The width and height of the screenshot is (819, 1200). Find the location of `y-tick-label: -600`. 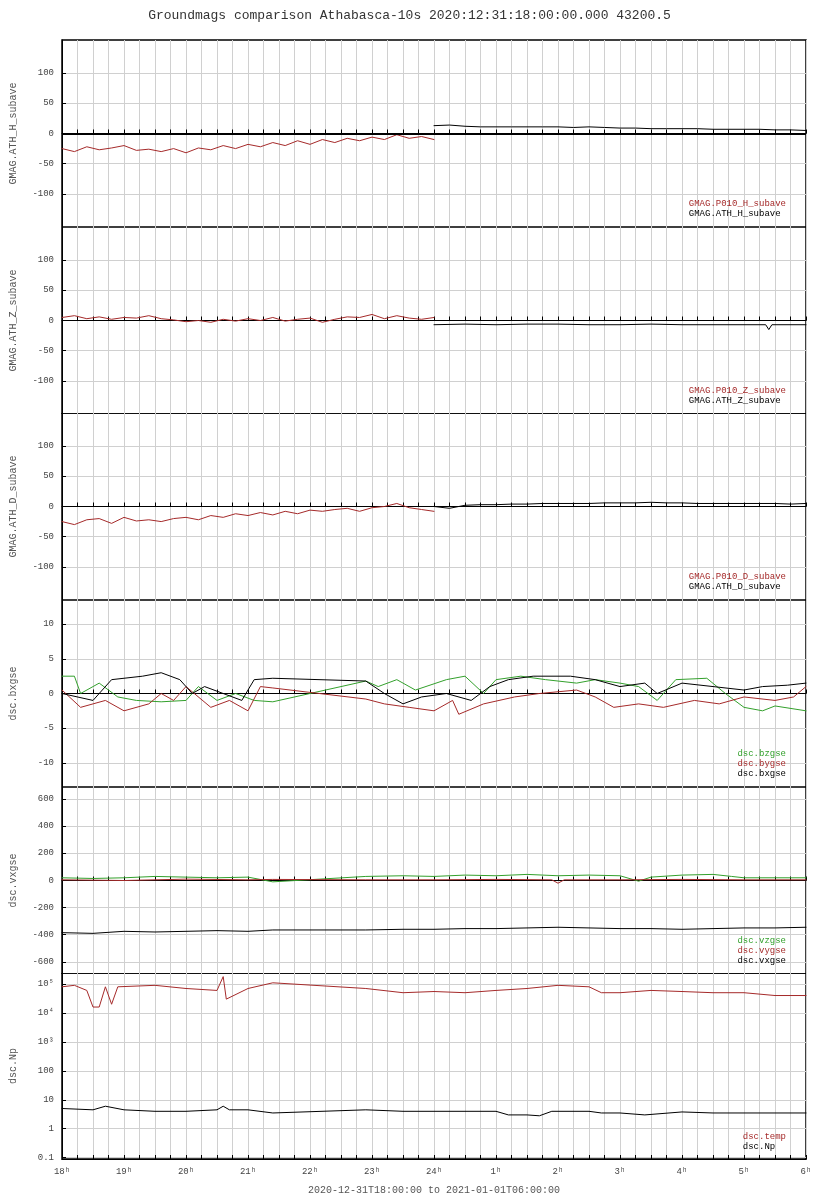

y-tick-label: -600 is located at coordinates (43, 961).